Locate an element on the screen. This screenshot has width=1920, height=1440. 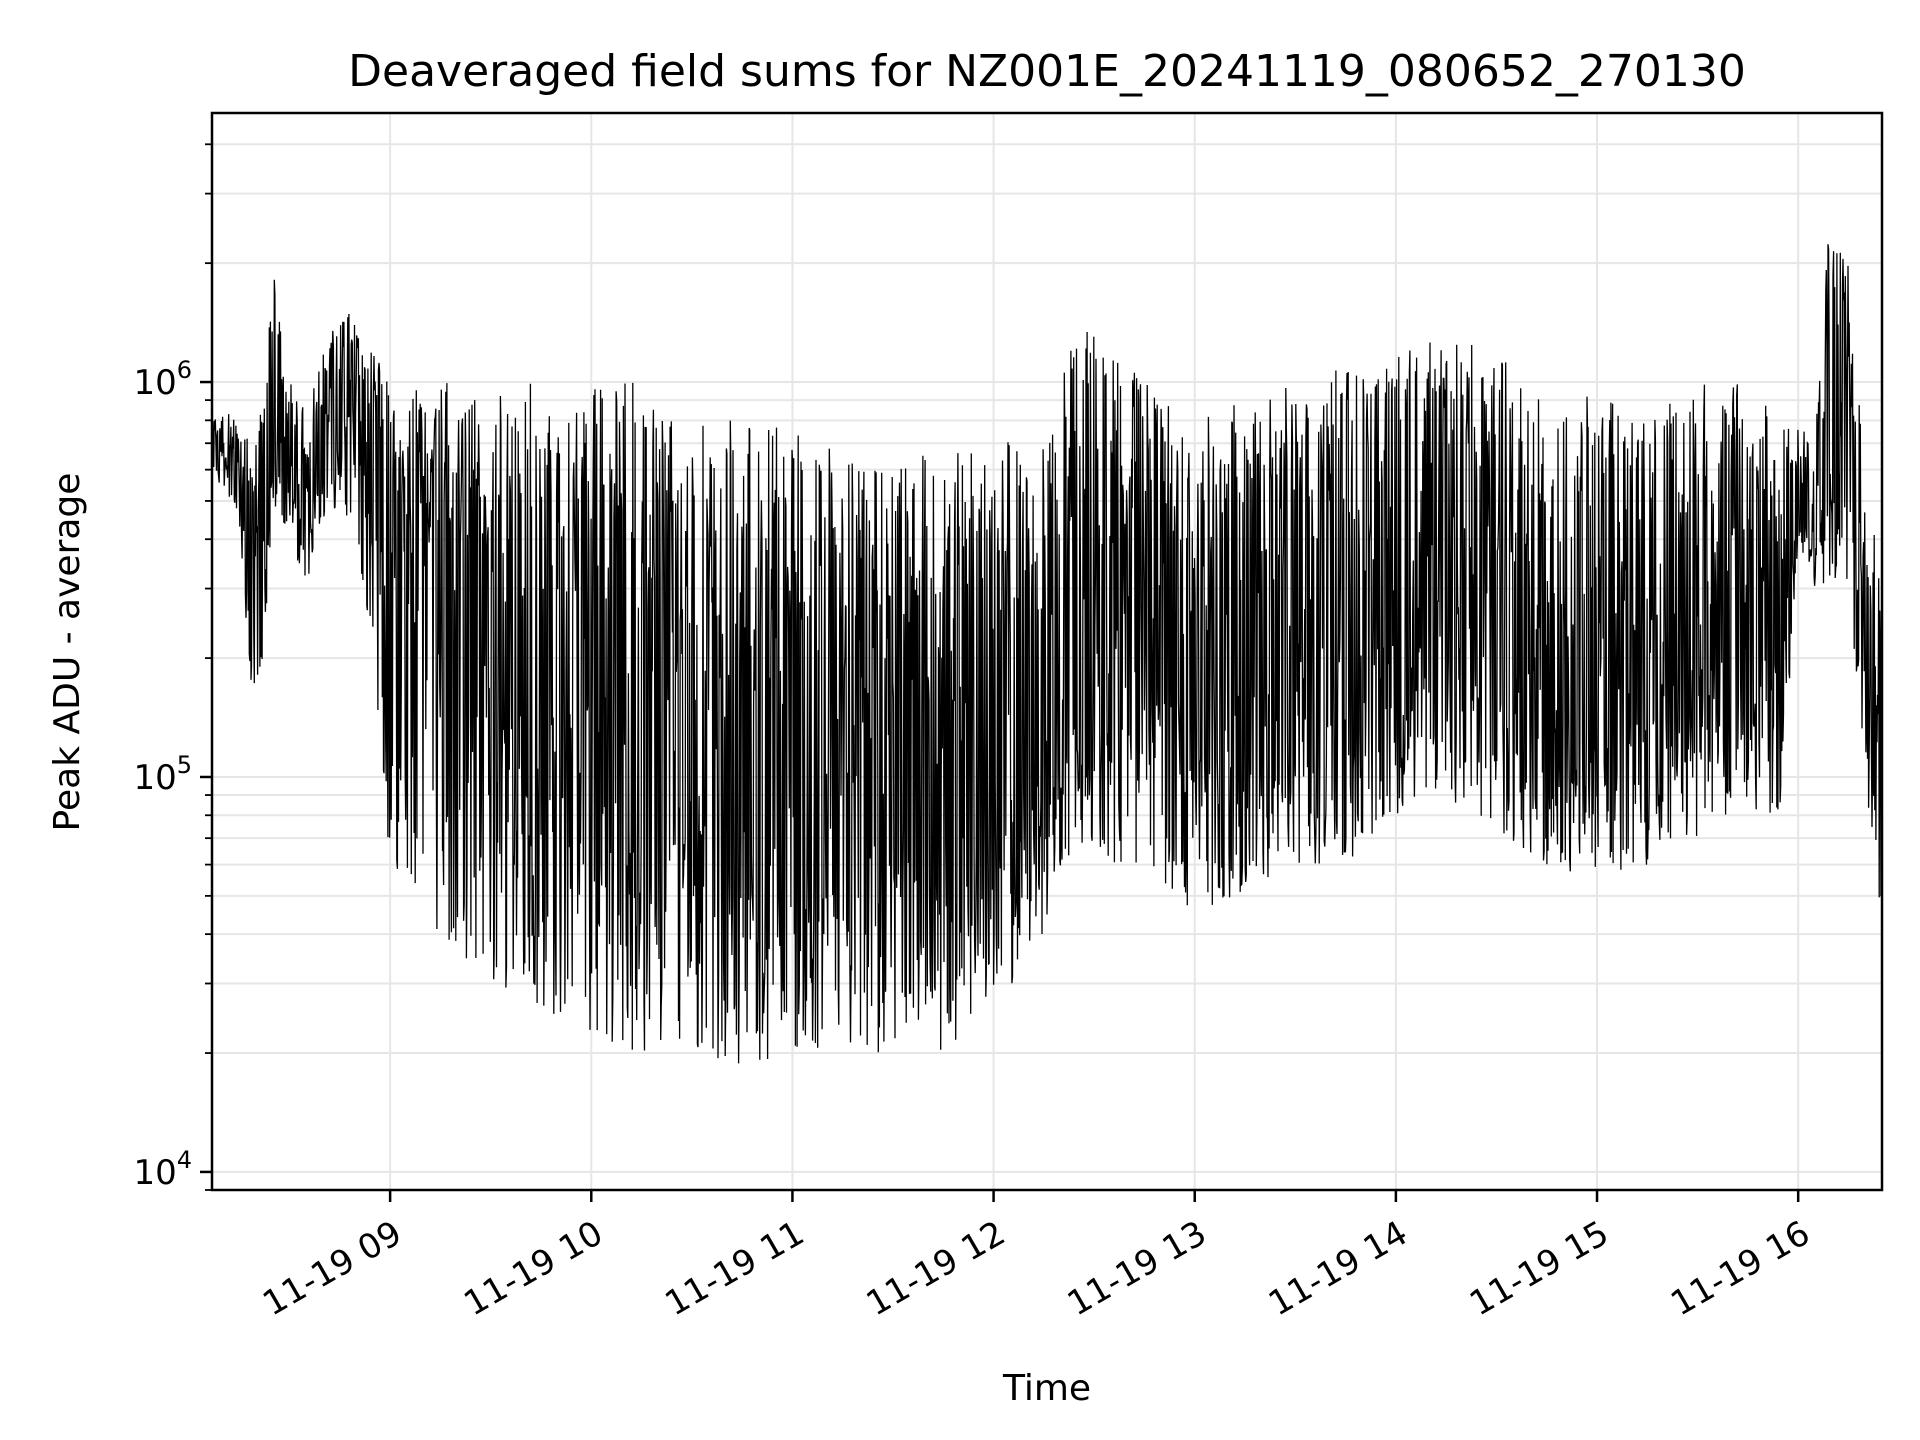
y-tick-exponent: 5 is located at coordinates (184, 765).